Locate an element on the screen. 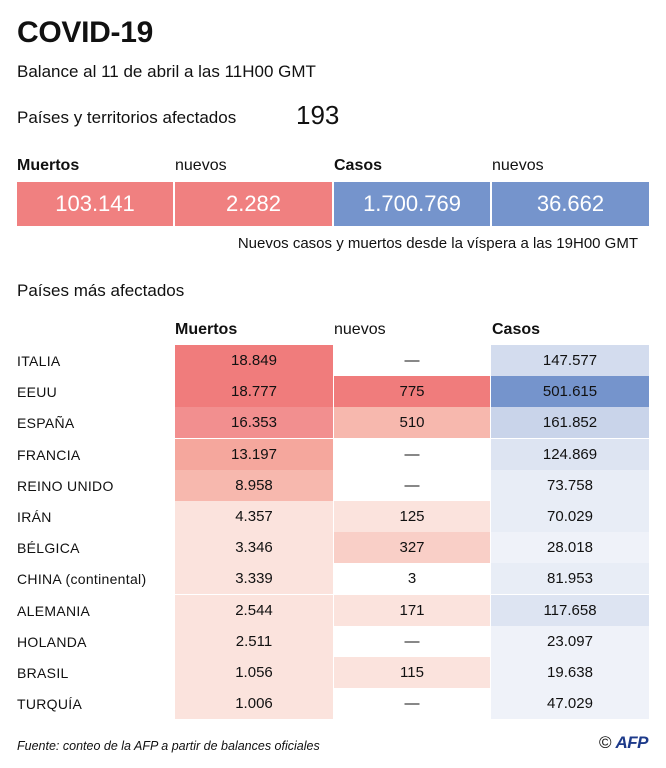 Image resolution: width=666 pixels, height=768 pixels. cell-new-text: 125 is located at coordinates (412, 516).